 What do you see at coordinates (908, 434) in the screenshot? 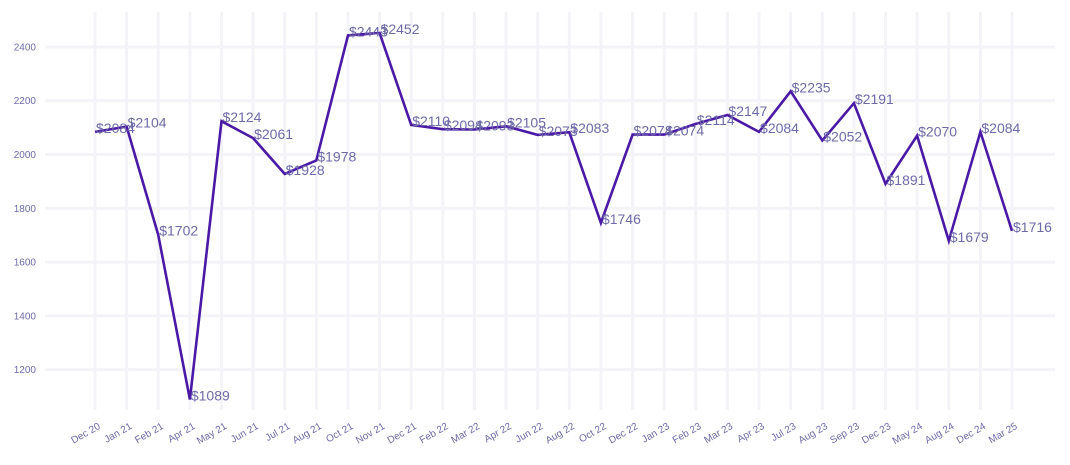
I see `x-tick-label: May 24` at bounding box center [908, 434].